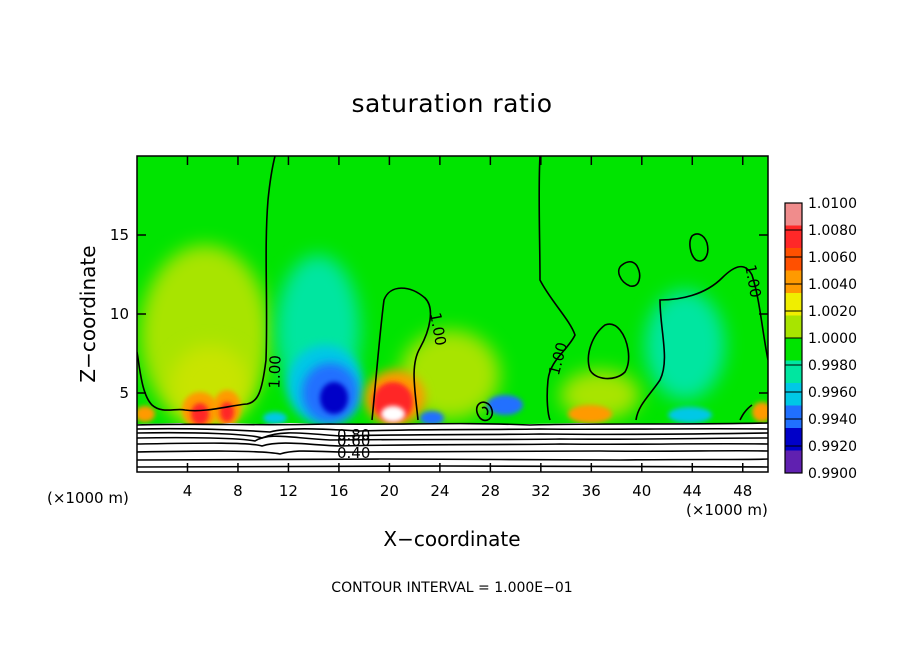 The height and width of the screenshot is (654, 904). Describe the element at coordinates (832, 258) in the screenshot. I see `colorbar-tick-label: 1.0060` at that location.